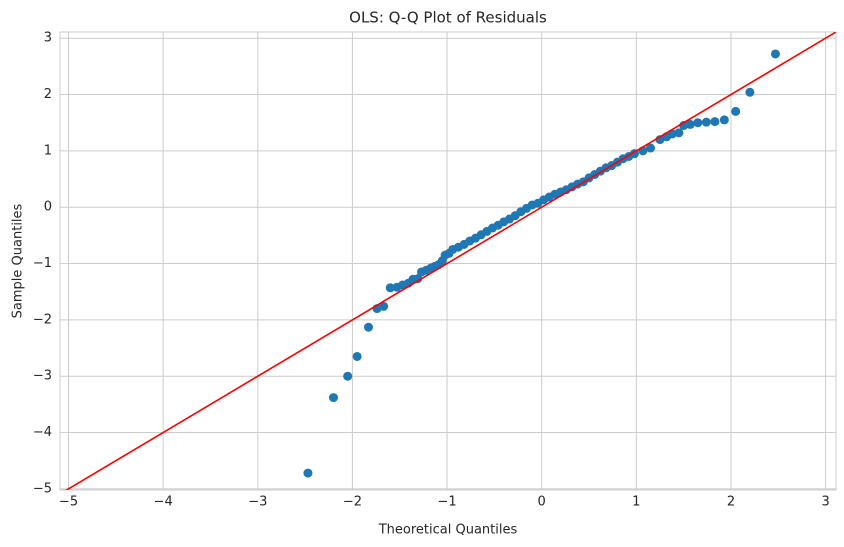 The width and height of the screenshot is (844, 547). I want to click on x-tick-label: 3, so click(825, 502).